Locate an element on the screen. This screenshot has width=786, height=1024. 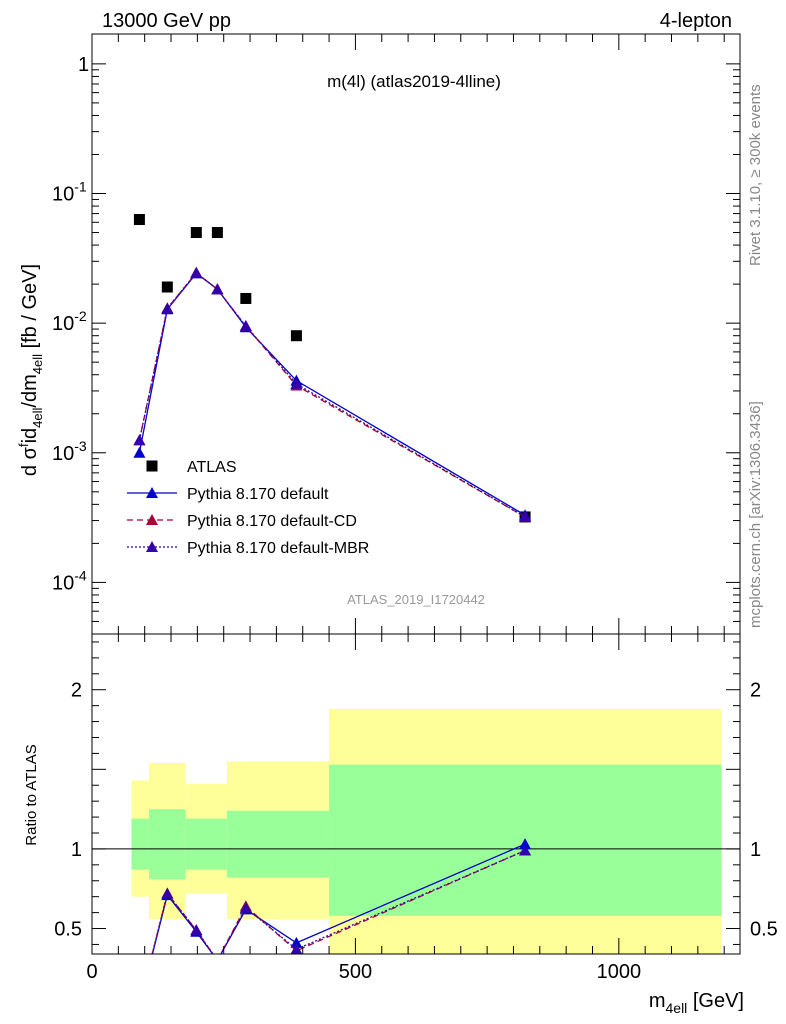
series-point-default is located at coordinates (139, 452).